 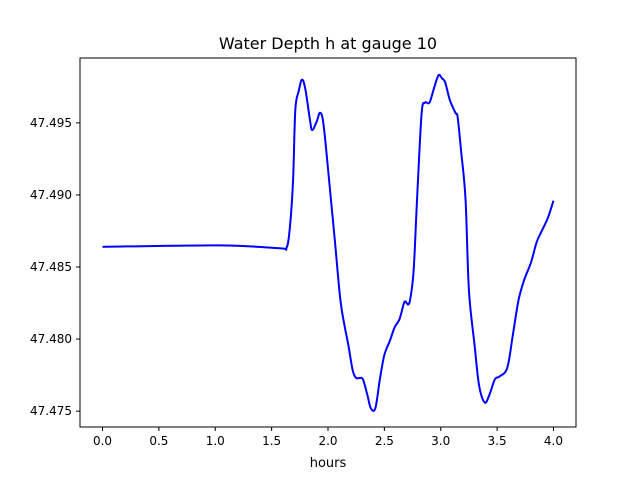 What do you see at coordinates (328, 43) in the screenshot?
I see `chart-title: Water Depth h at gauge 10` at bounding box center [328, 43].